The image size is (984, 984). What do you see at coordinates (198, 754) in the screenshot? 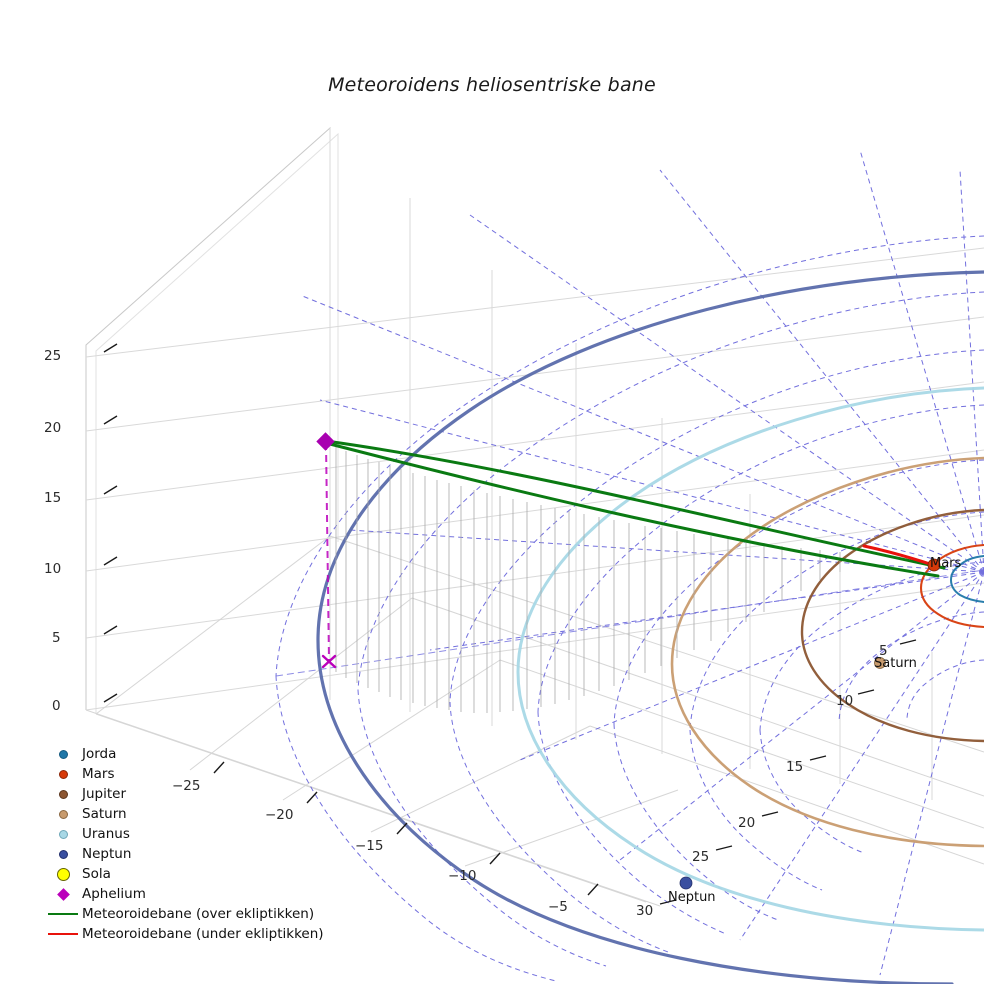
I see `legend-item-jorda: Jorda` at bounding box center [198, 754].